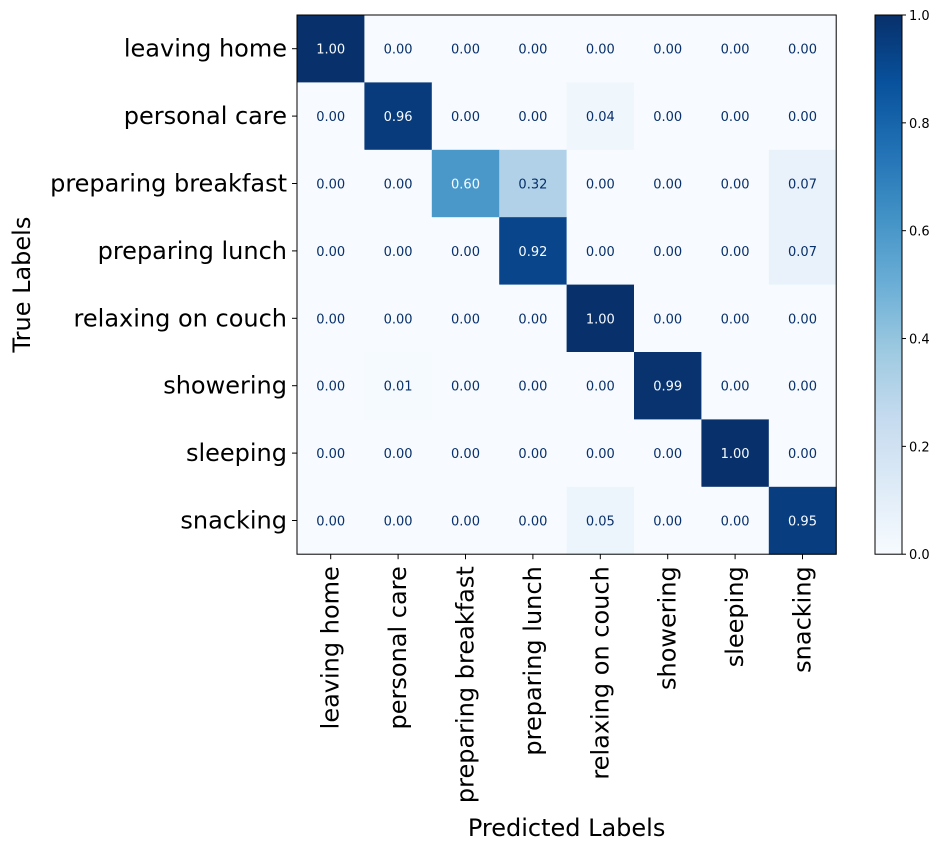  What do you see at coordinates (668, 628) in the screenshot?
I see `x-tick-label: showering` at bounding box center [668, 628].